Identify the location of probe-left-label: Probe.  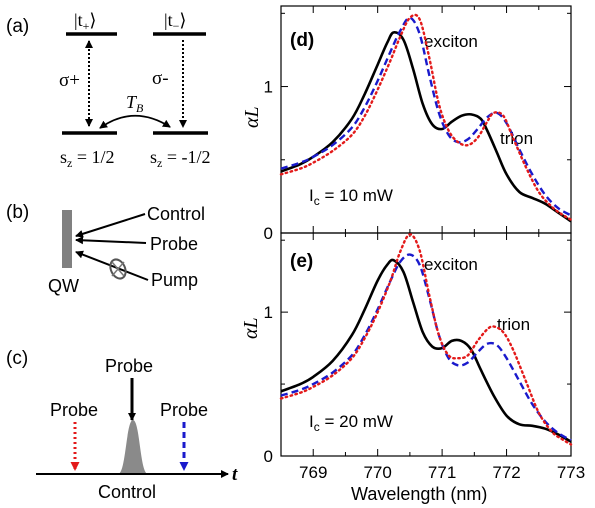
(74, 410).